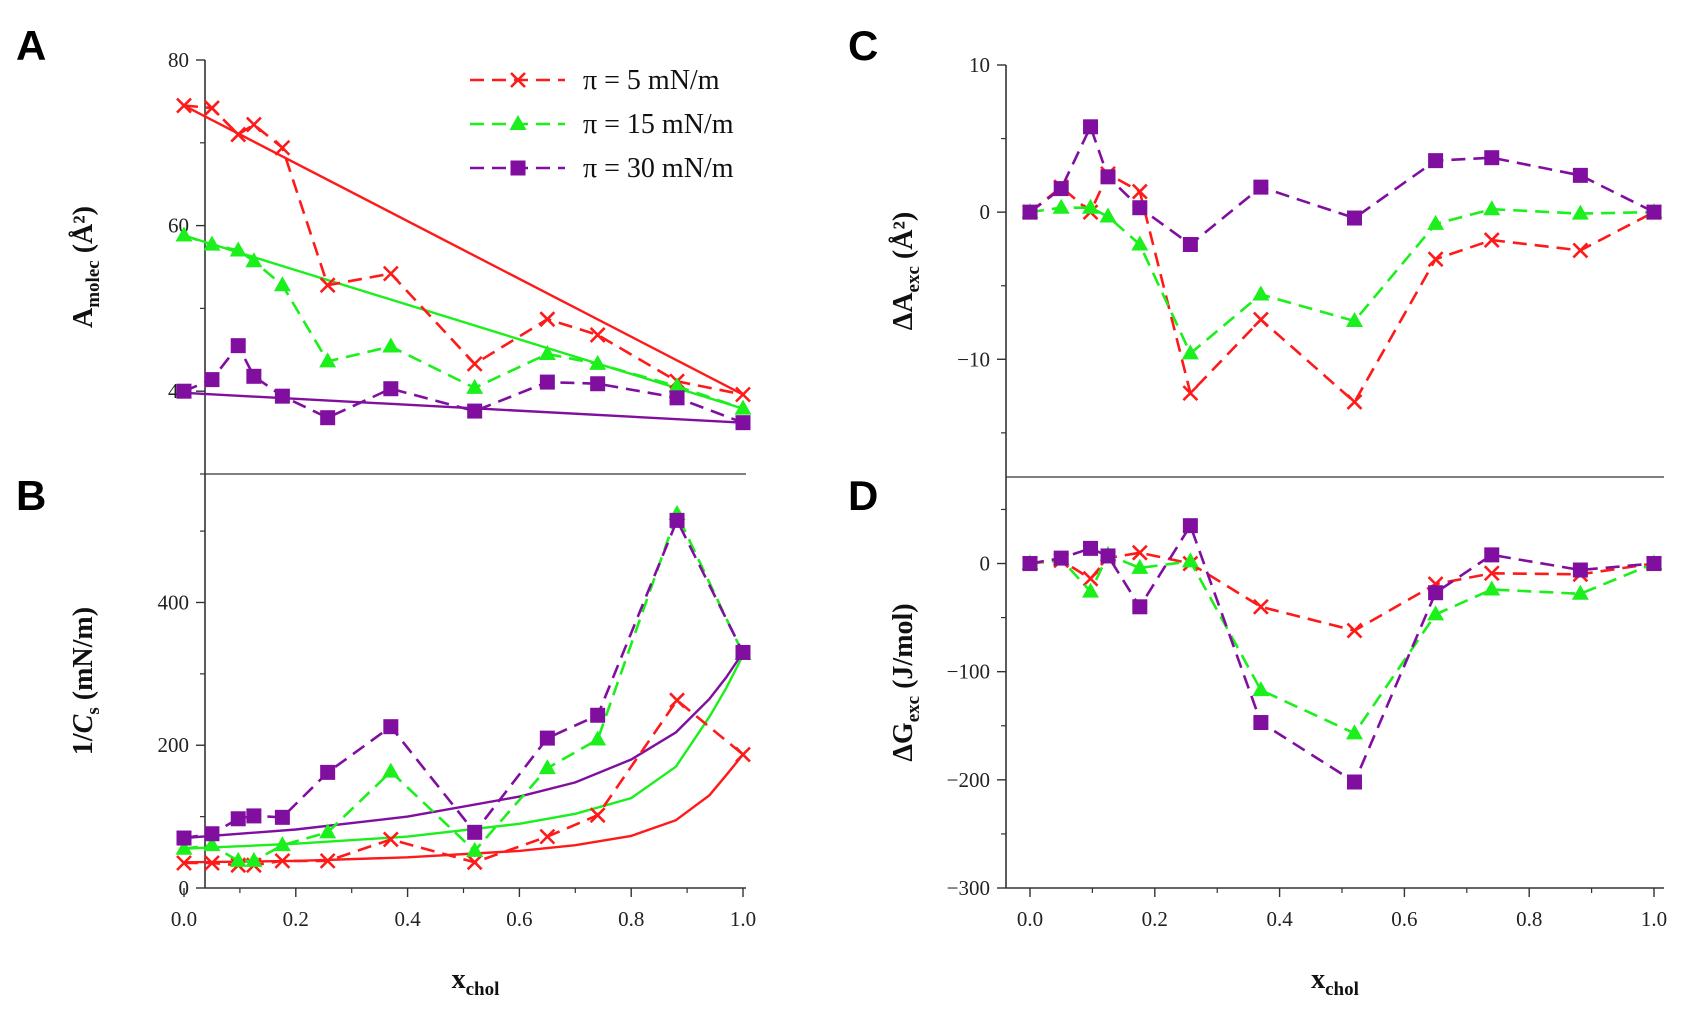 The image size is (1694, 1012). I want to click on y-axis-title: 1/Cs (mN/m), so click(86, 681).